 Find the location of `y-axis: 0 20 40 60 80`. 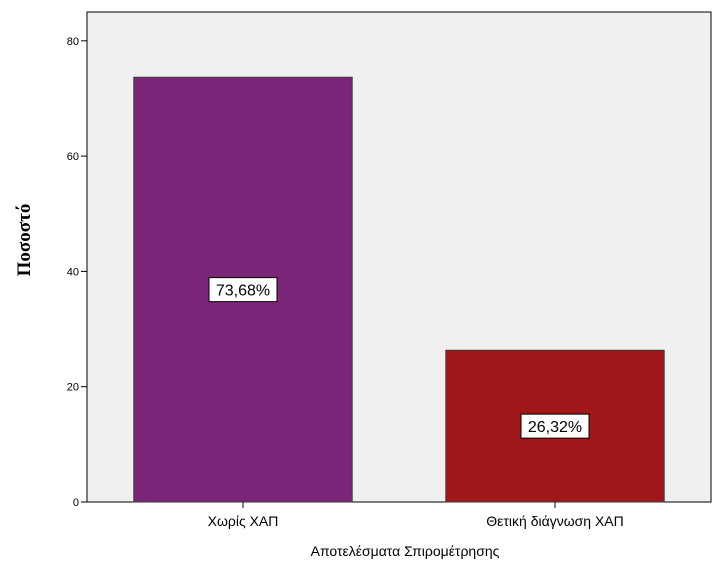

y-axis: 0 20 40 60 80 is located at coordinates (77, 272).